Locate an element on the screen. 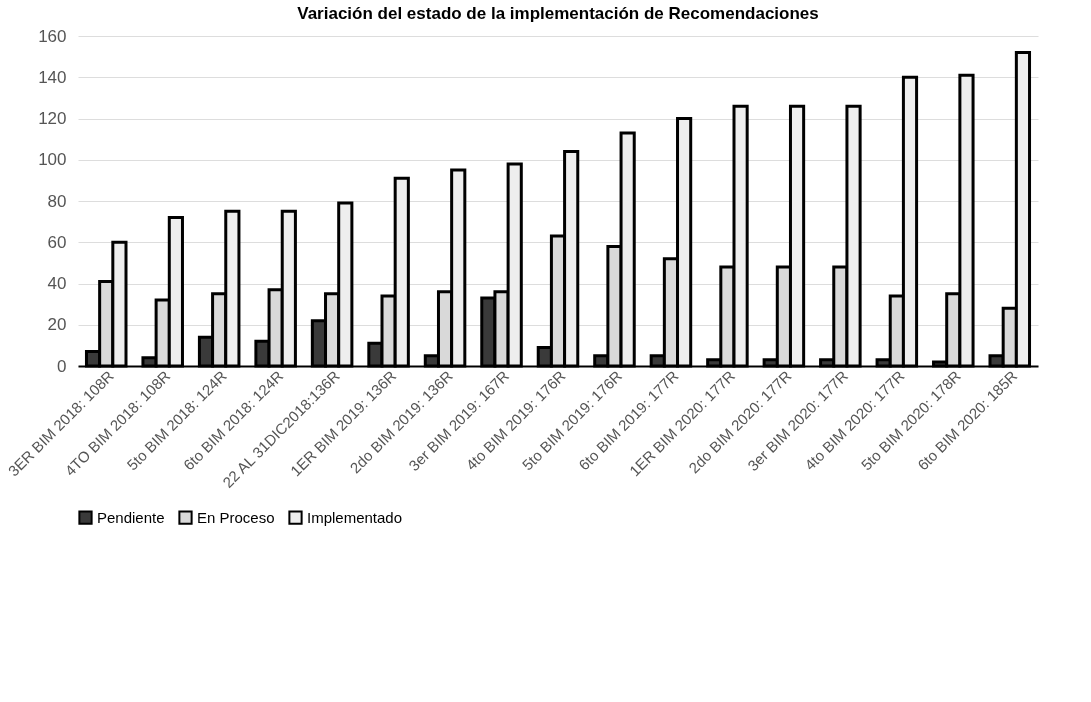 The height and width of the screenshot is (702, 1091). y-tick-label: 0 is located at coordinates (62, 366).